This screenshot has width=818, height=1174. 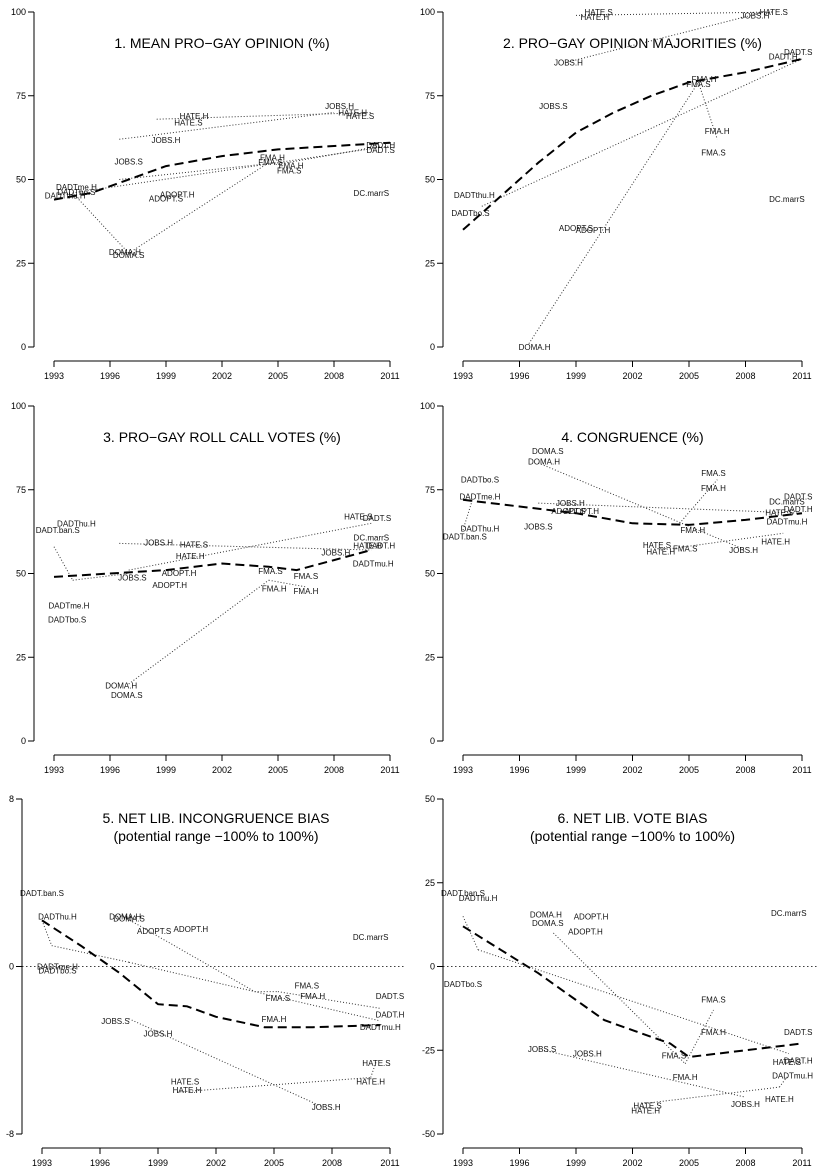 I want to click on x-tick-label: 1999, so click(x=158, y=1163).